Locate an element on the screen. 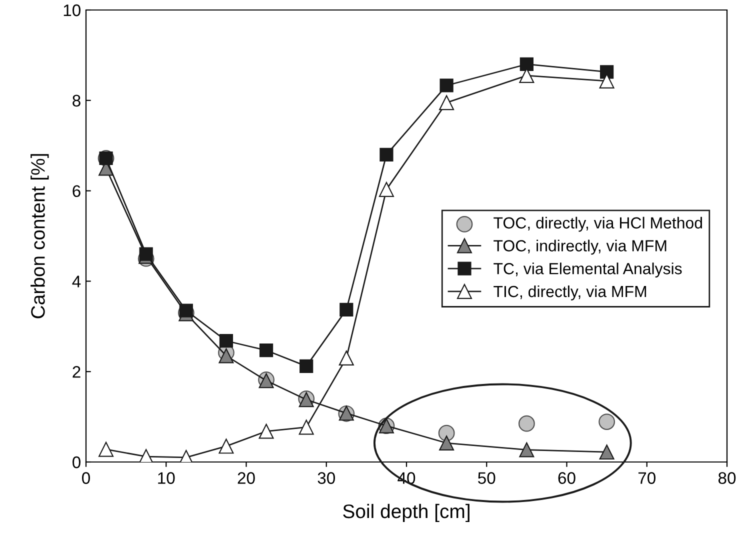 The width and height of the screenshot is (740, 536). x-axis-title: Soil depth [cm] is located at coordinates (406, 513).